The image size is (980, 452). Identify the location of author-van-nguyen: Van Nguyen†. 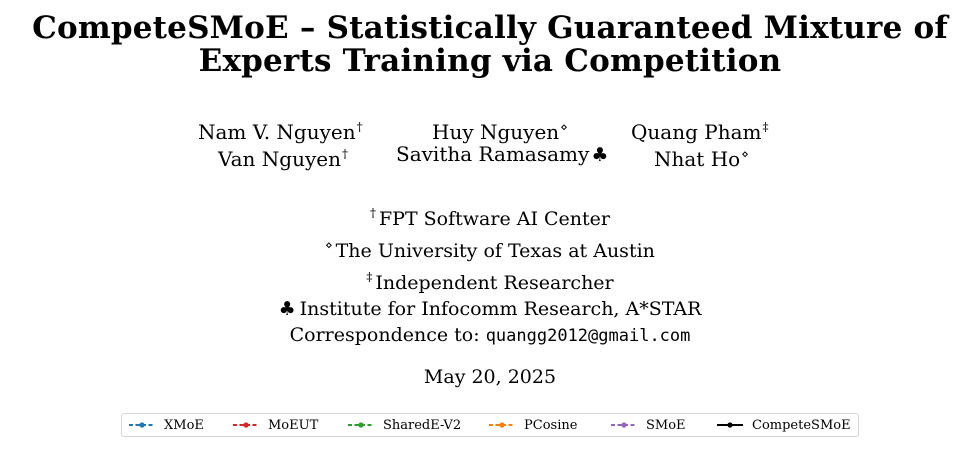
(283, 157).